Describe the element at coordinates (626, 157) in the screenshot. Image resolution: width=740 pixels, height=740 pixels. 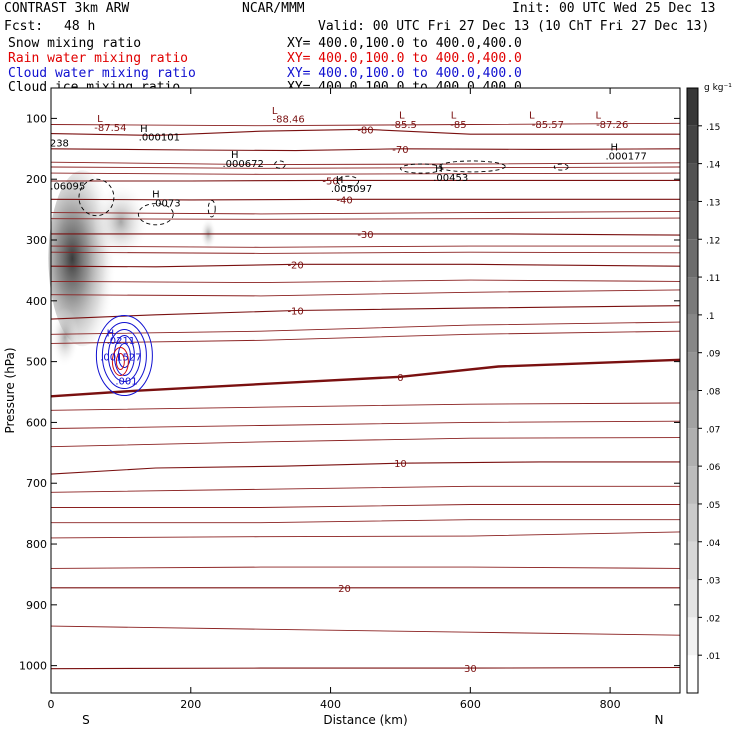
I see `extremum-label: .000177` at that location.